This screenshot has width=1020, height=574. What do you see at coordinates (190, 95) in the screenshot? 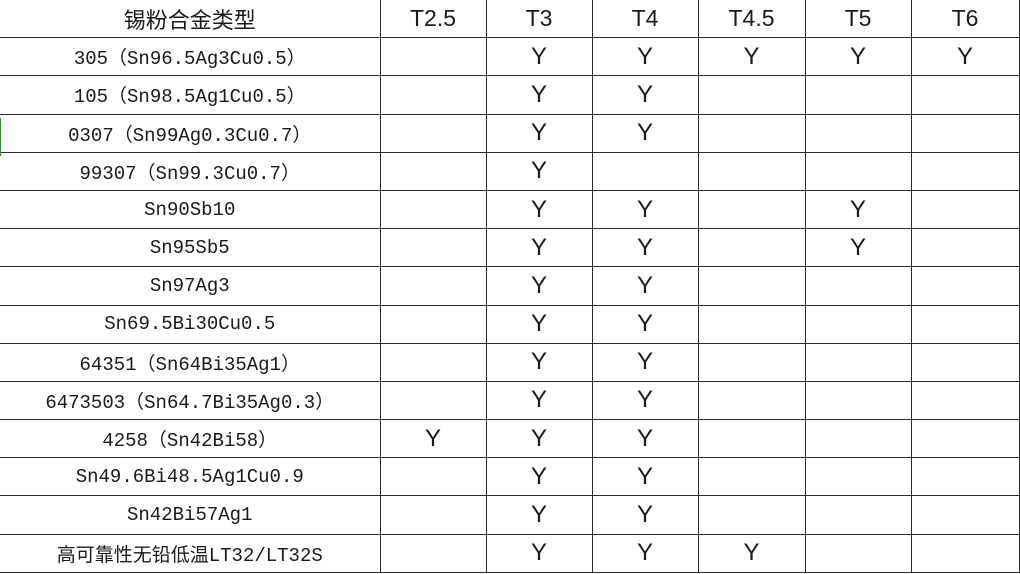
I see `alloy-name-cell: 105（Sn98.5Ag1Cu0.5）` at bounding box center [190, 95].